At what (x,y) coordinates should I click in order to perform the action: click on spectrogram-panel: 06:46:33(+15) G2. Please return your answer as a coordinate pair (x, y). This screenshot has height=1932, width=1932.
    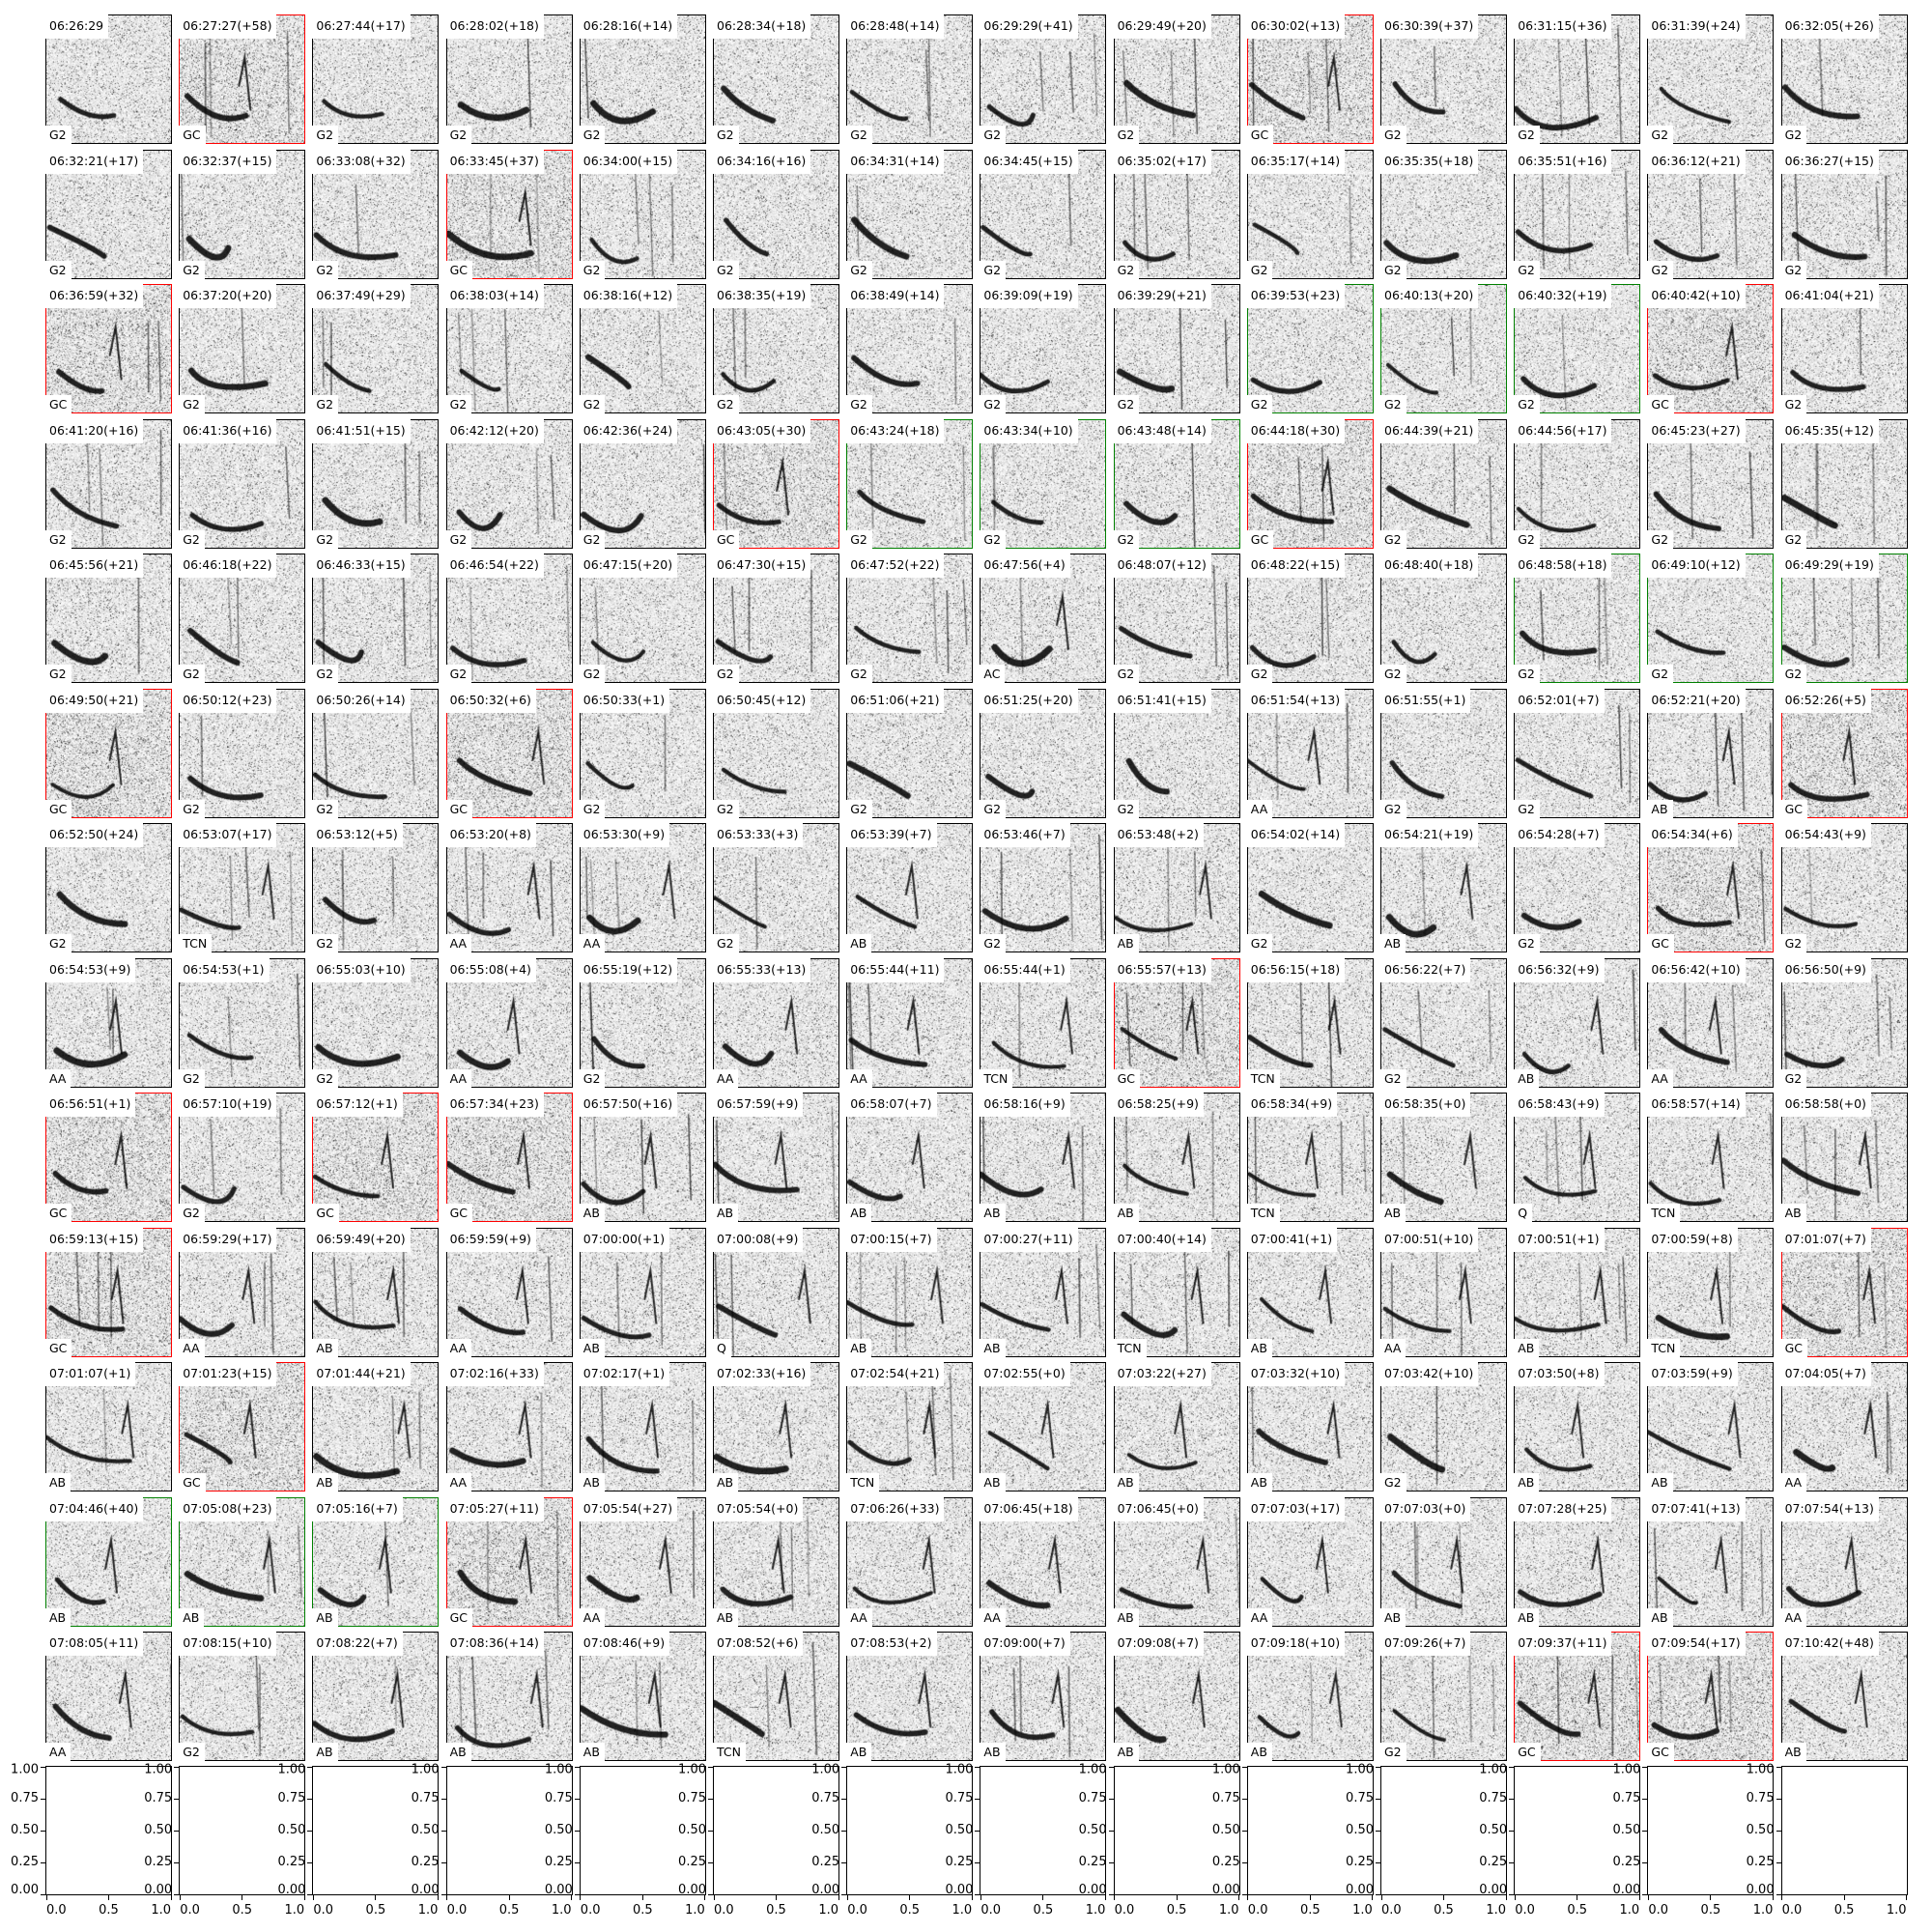
    Looking at the image, I should click on (376, 618).